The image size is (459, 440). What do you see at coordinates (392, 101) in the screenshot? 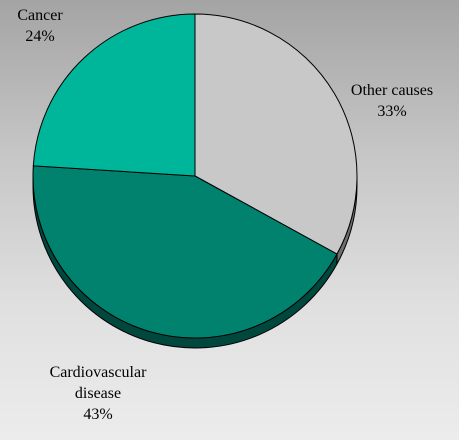
I see `other-causes-label: Other causes 33%` at bounding box center [392, 101].